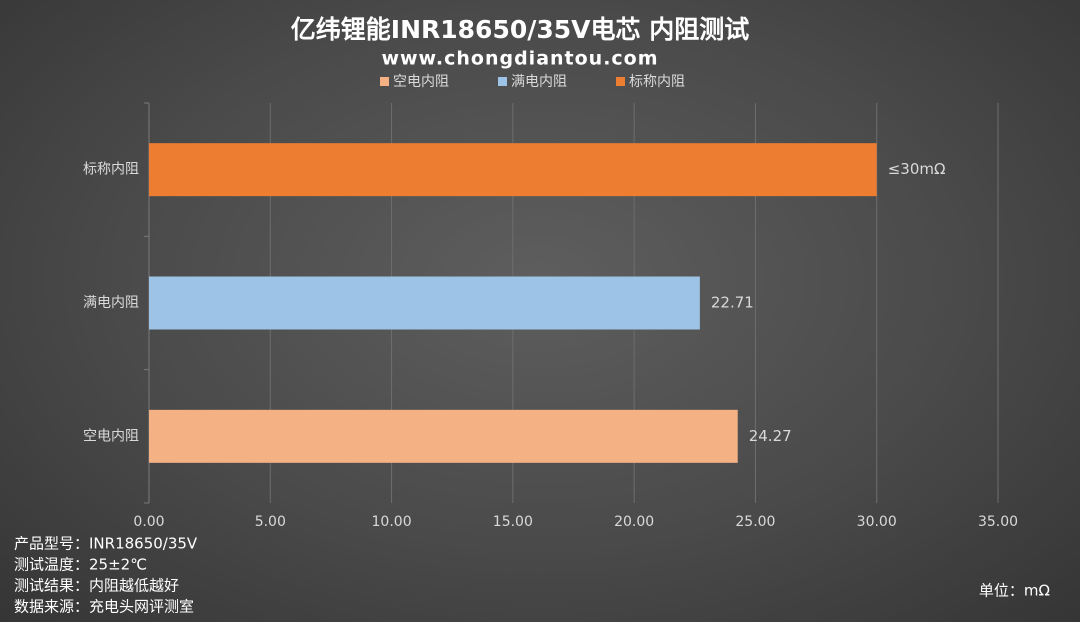 The height and width of the screenshot is (622, 1080). Describe the element at coordinates (1014, 591) in the screenshot. I see `unit-label: 单位：mΩ` at that location.